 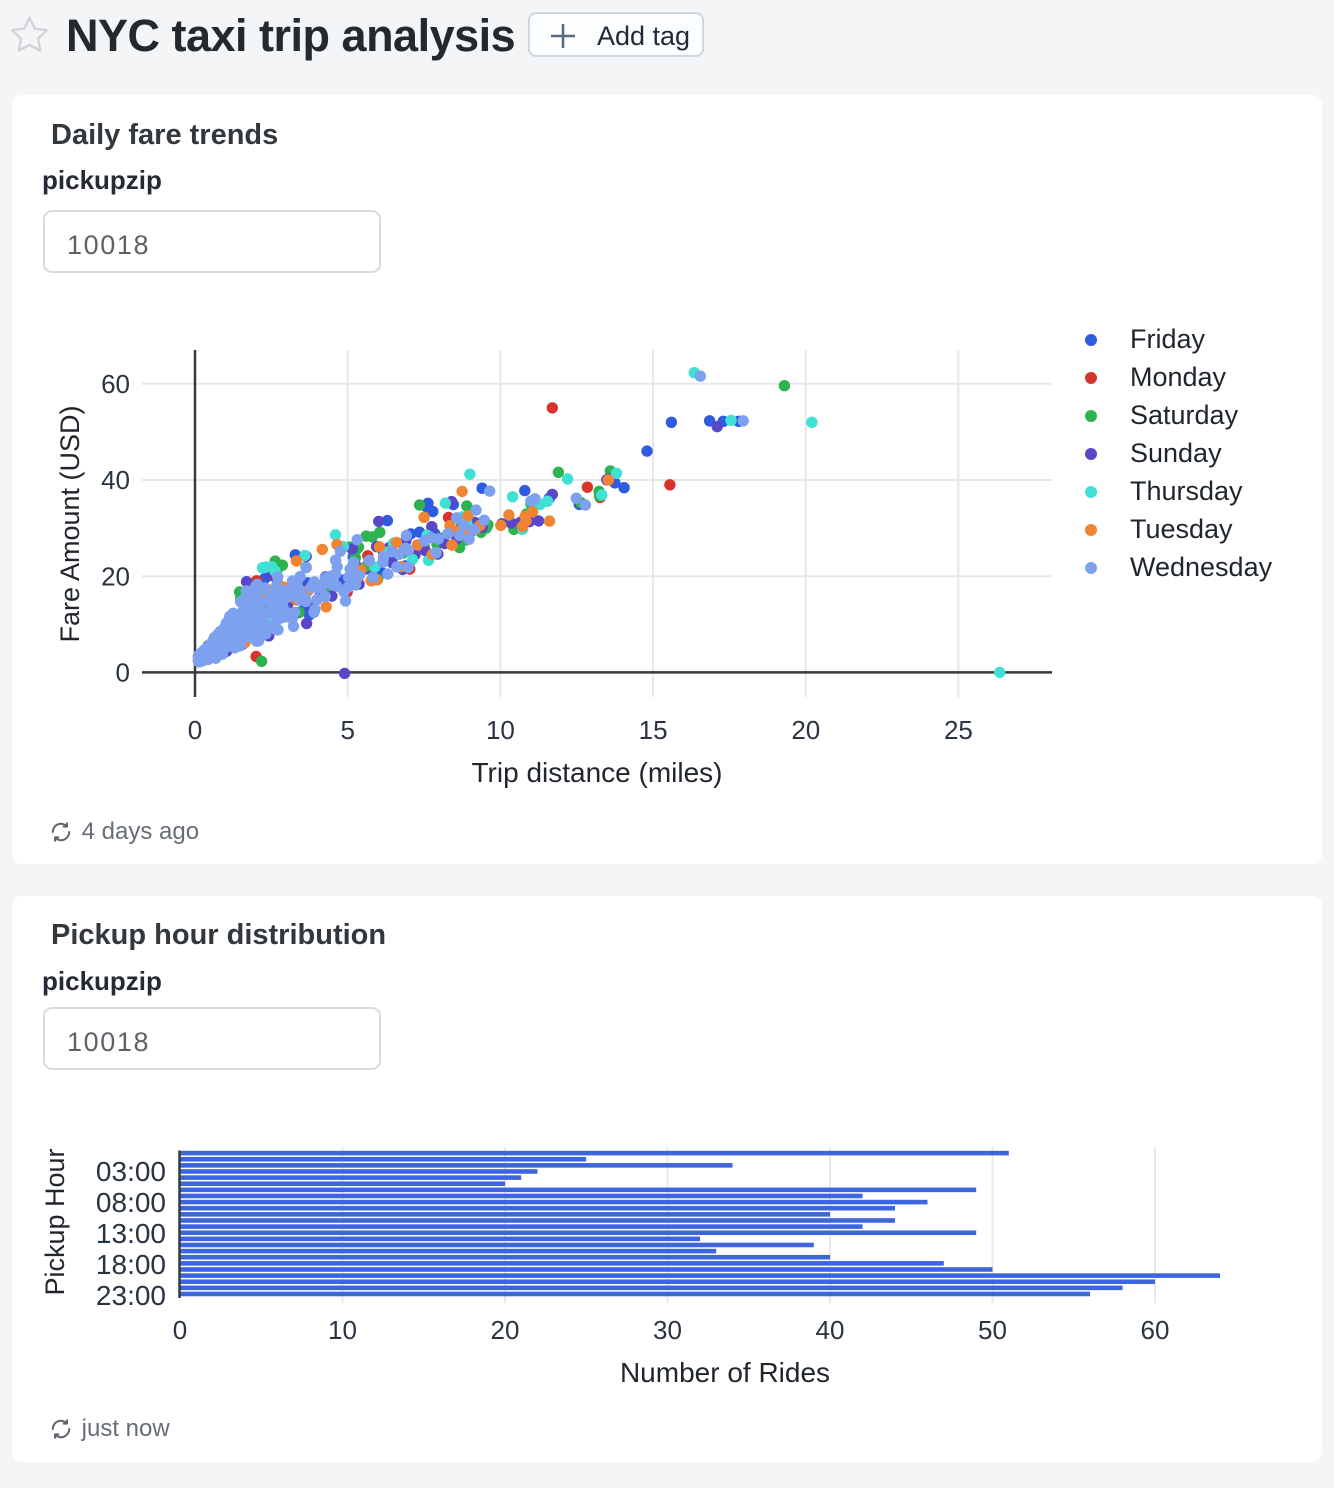 I want to click on svg-text: Pickup Hour, so click(x=55, y=1221).